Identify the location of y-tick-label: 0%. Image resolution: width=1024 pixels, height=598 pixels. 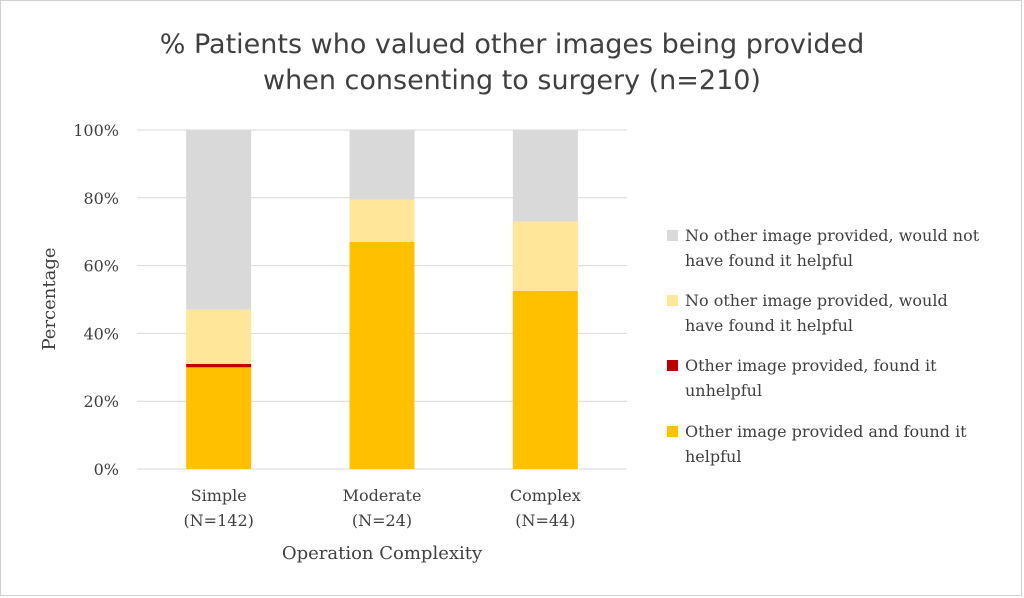
(106, 469).